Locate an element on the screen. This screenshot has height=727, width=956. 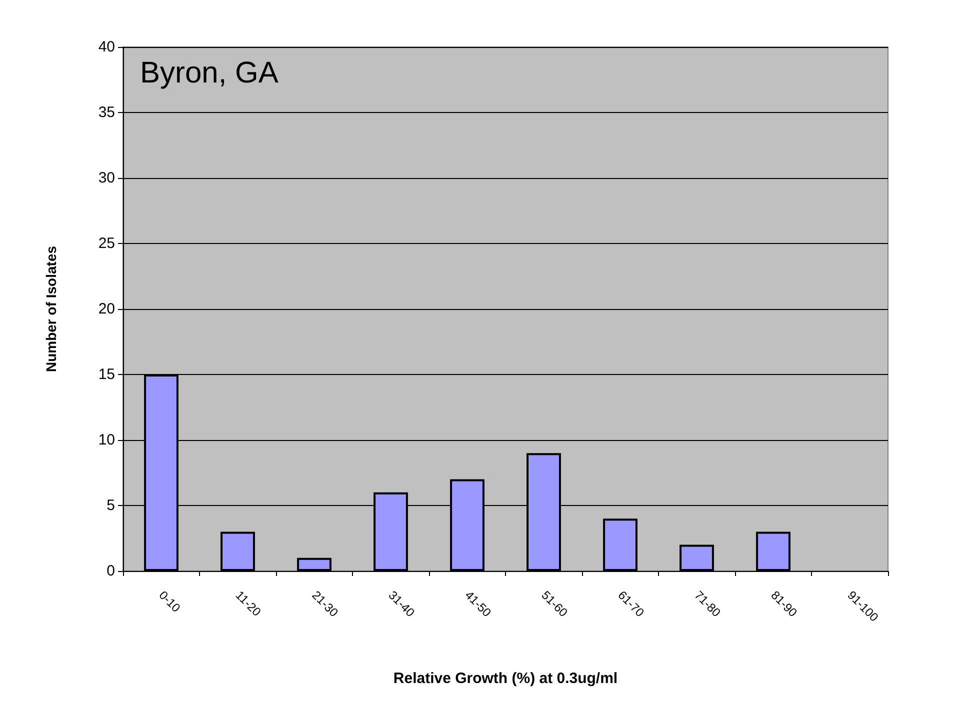
y-tick-label: 10 is located at coordinates (106, 440).